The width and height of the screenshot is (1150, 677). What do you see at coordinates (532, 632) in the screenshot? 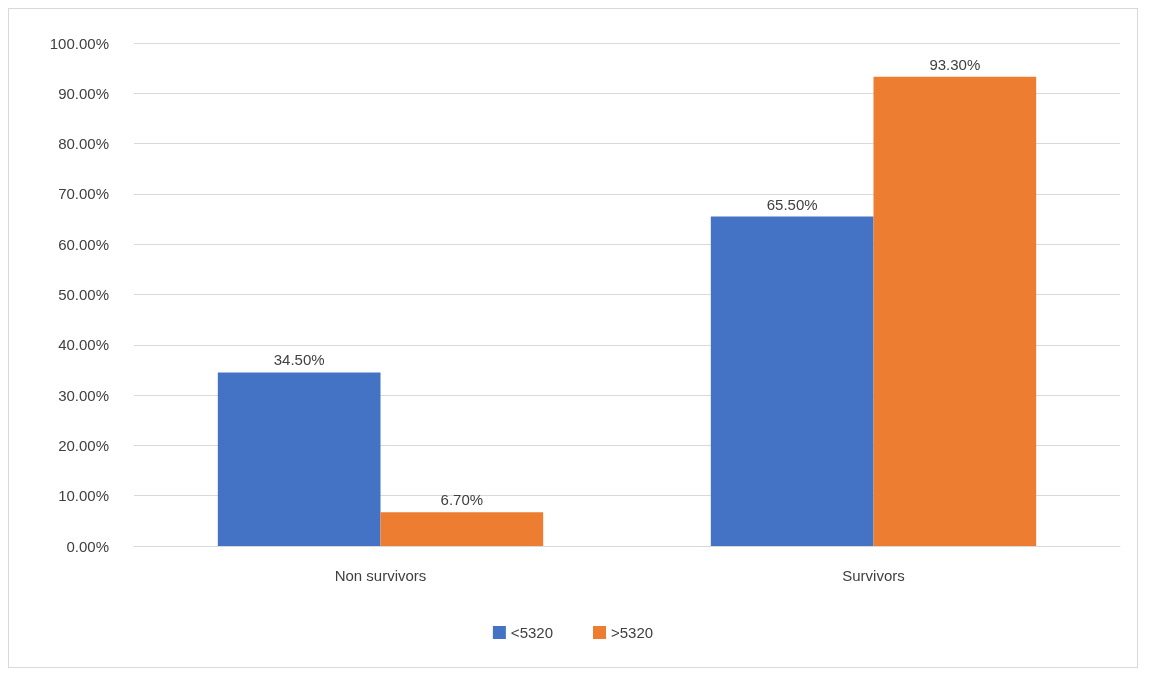
I see `legend-label: <5320` at bounding box center [532, 632].